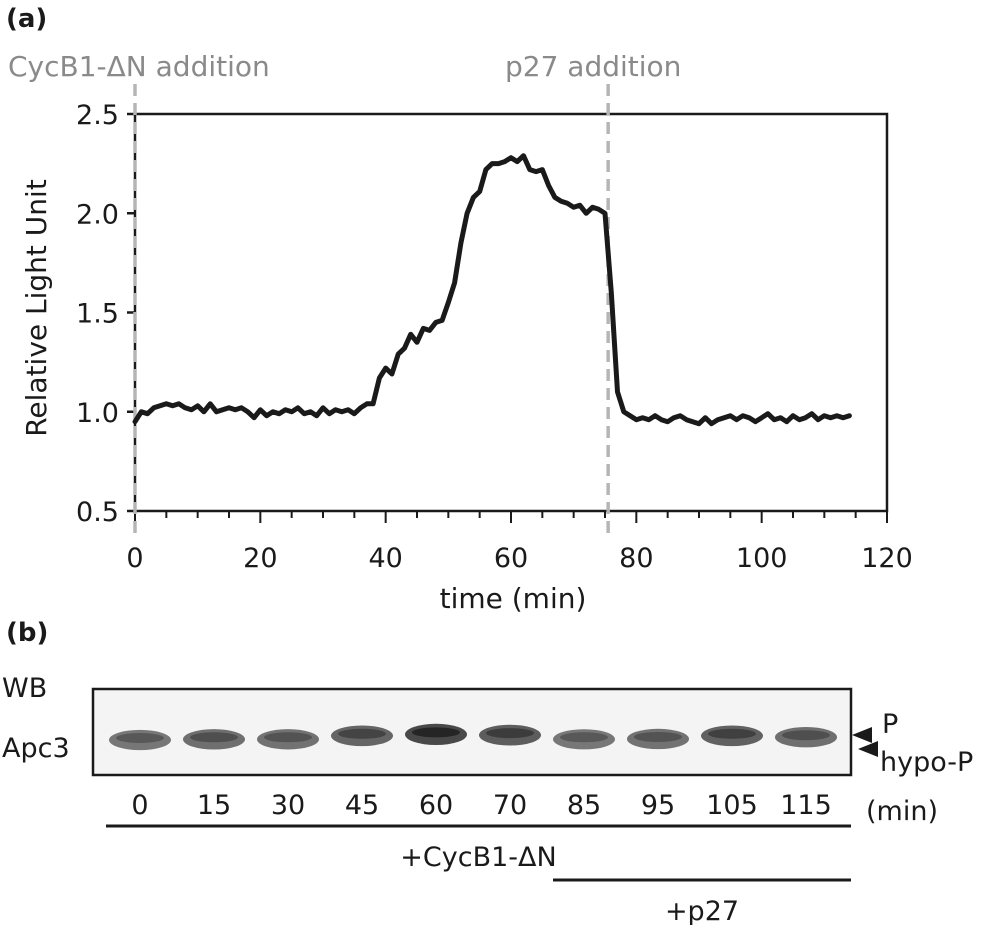 The image size is (1000, 925). Describe the element at coordinates (868, 749) in the screenshot. I see `hypo-arrow-icon` at that location.